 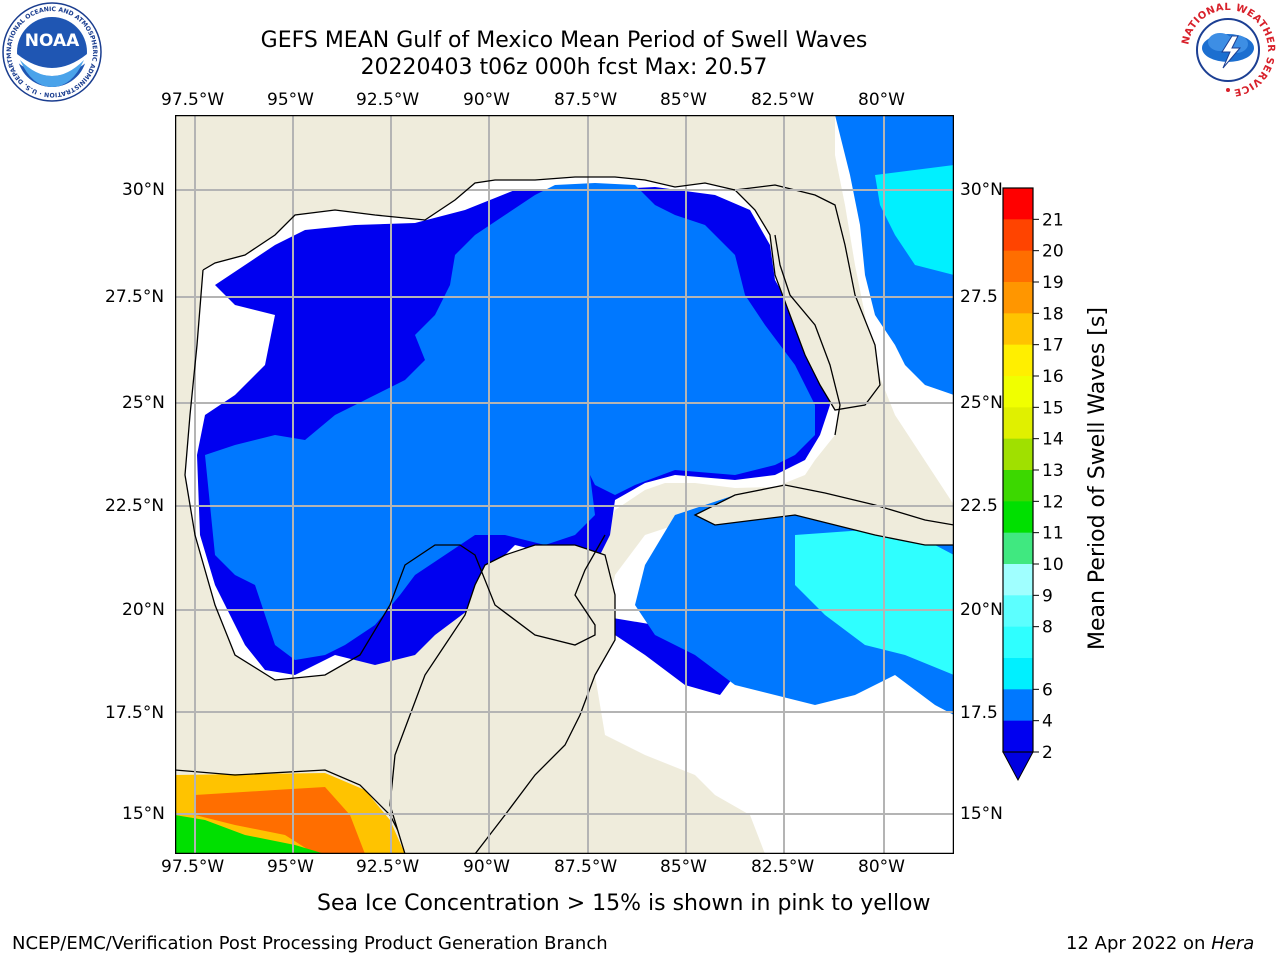 What do you see at coordinates (193, 100) in the screenshot?
I see `lon-label-top: 97.5°W` at bounding box center [193, 100].